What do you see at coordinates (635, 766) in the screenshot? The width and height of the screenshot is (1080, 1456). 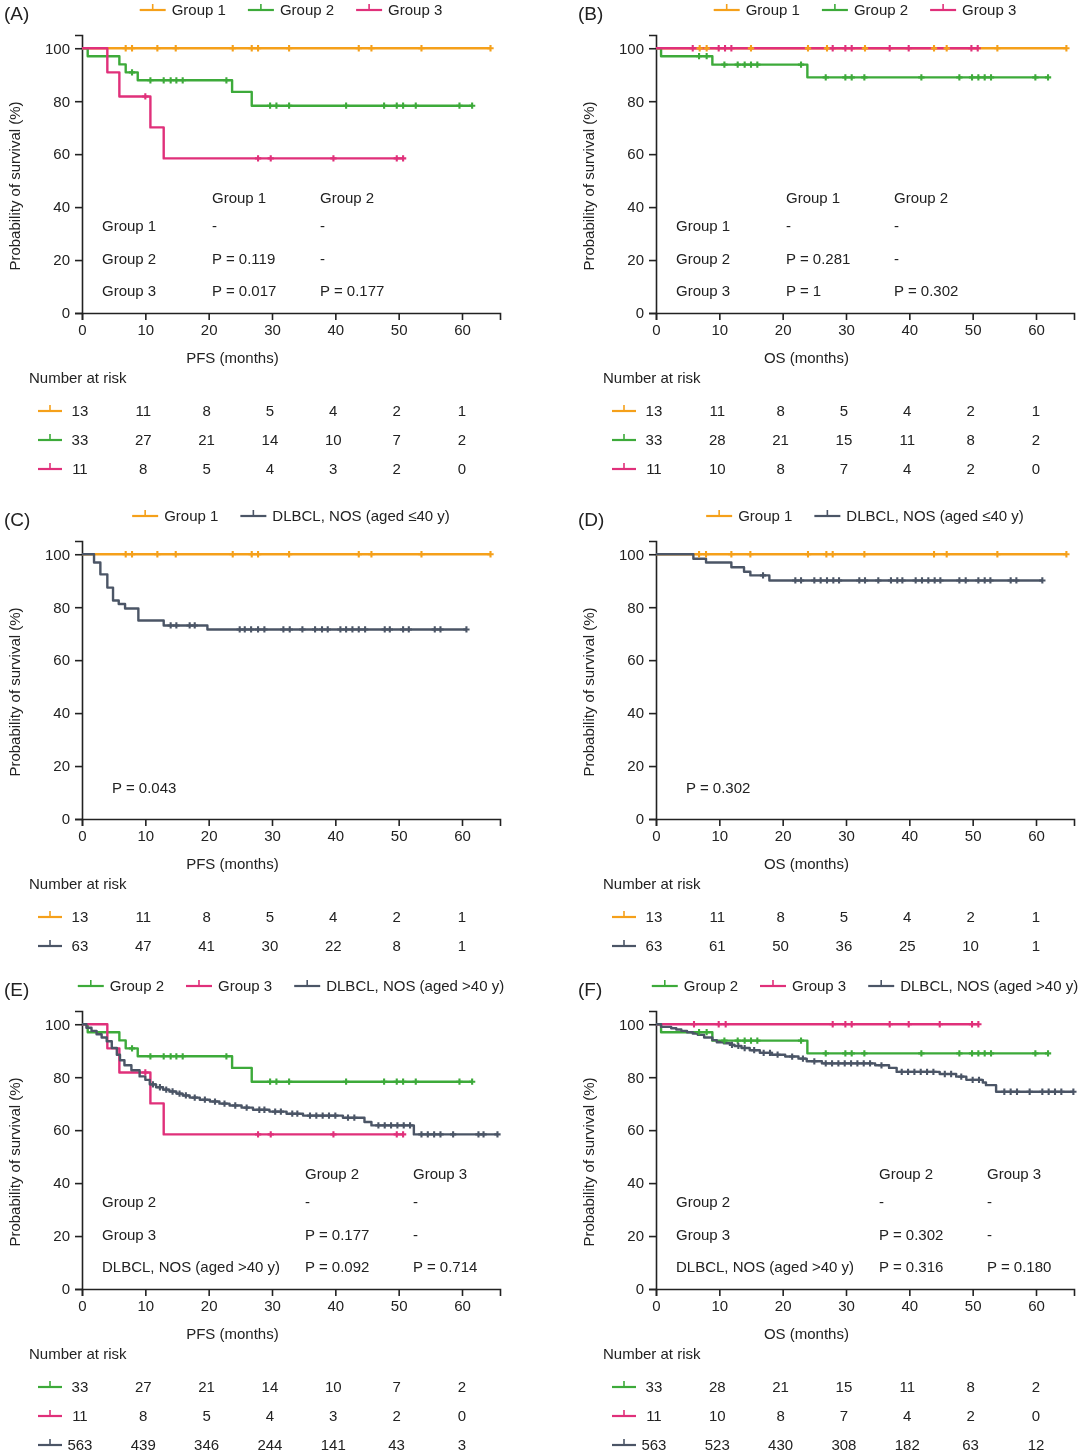 I see `y-tick-label: 20` at bounding box center [635, 766].